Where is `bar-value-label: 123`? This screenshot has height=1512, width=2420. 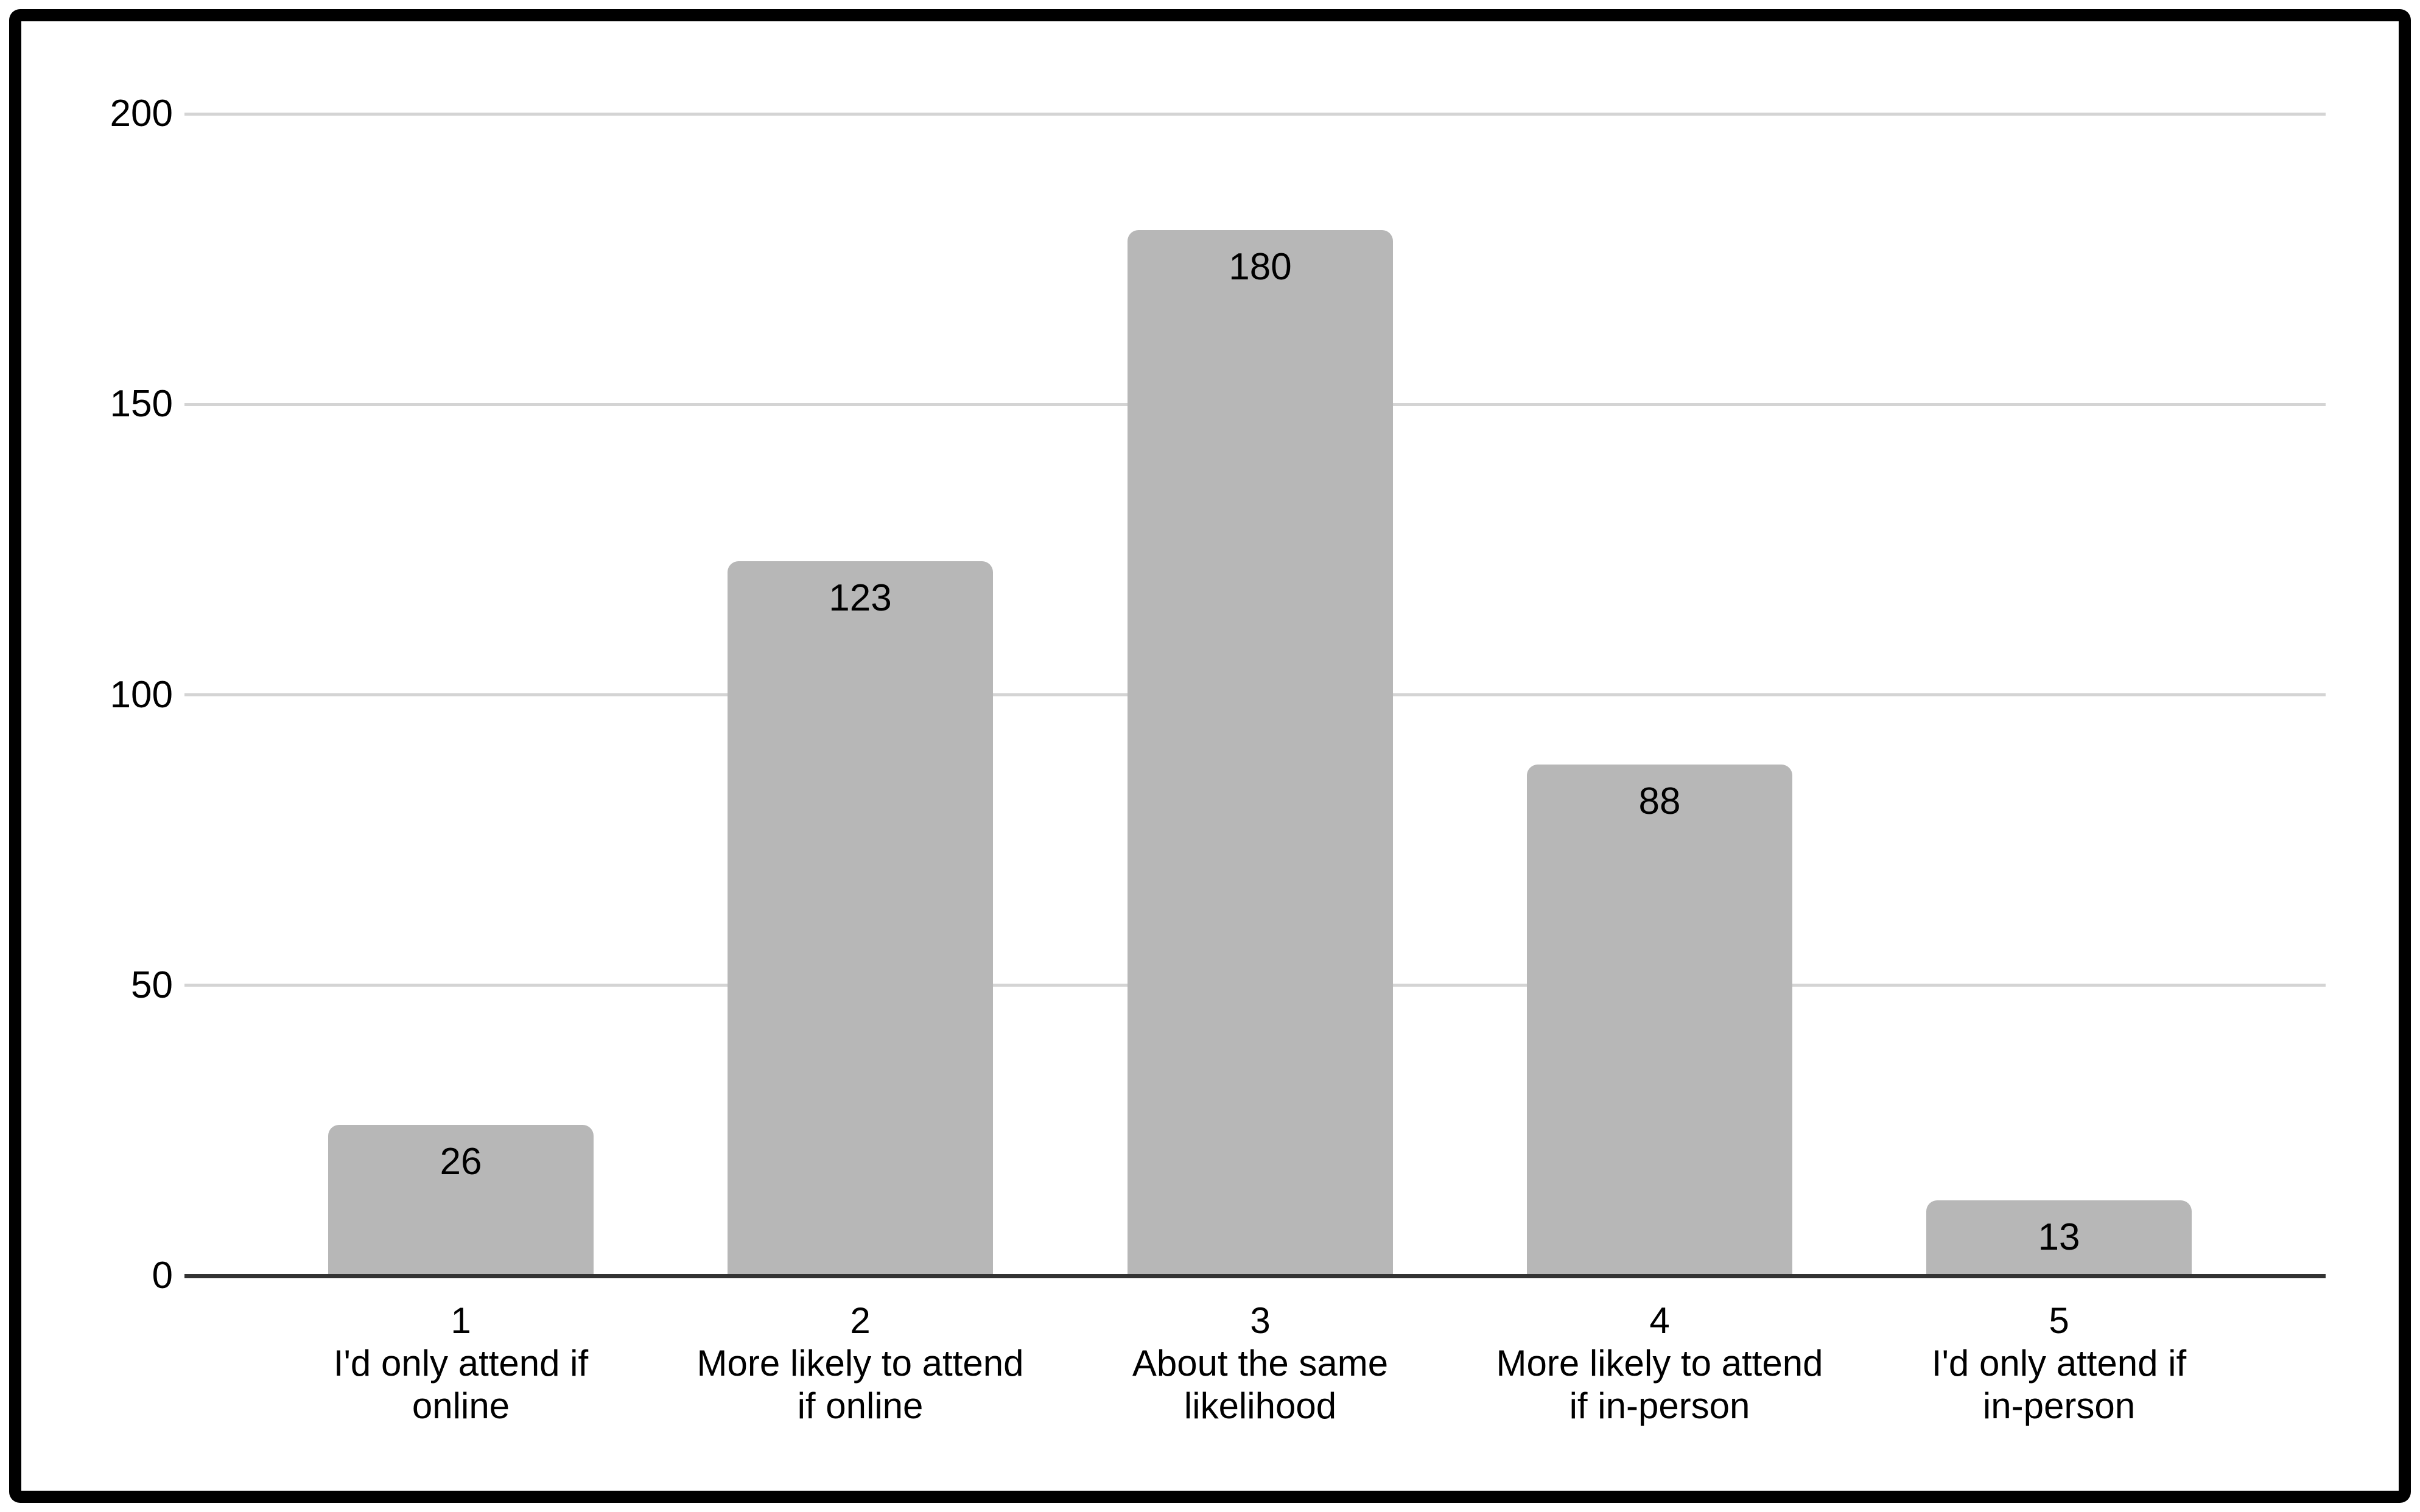 bar-value-label: 123 is located at coordinates (860, 597).